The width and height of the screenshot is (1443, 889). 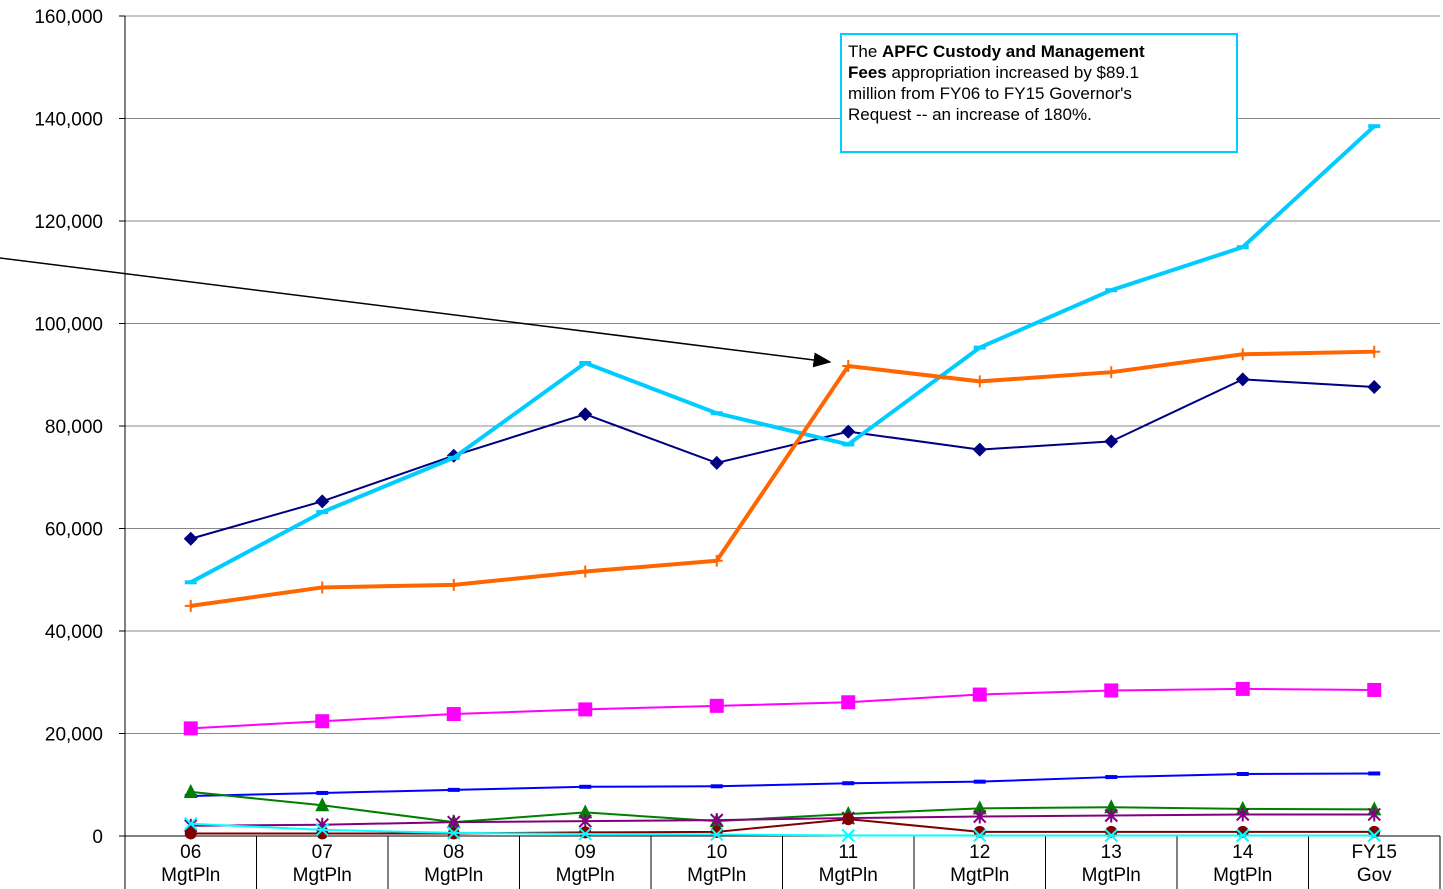 What do you see at coordinates (74, 632) in the screenshot?
I see `y-tick-label: 40,000` at bounding box center [74, 632].